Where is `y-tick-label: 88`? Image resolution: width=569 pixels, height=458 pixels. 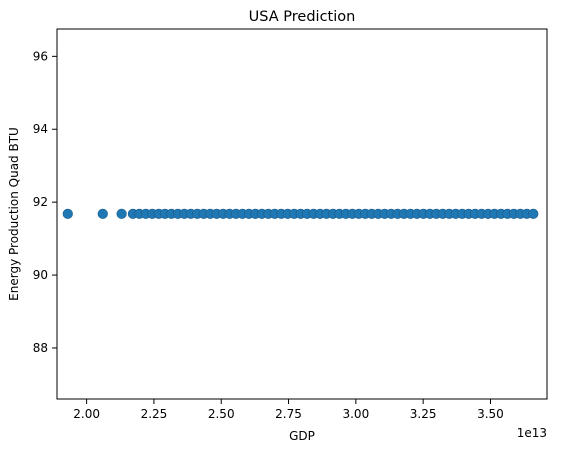
y-tick-label: 88 is located at coordinates (40, 348).